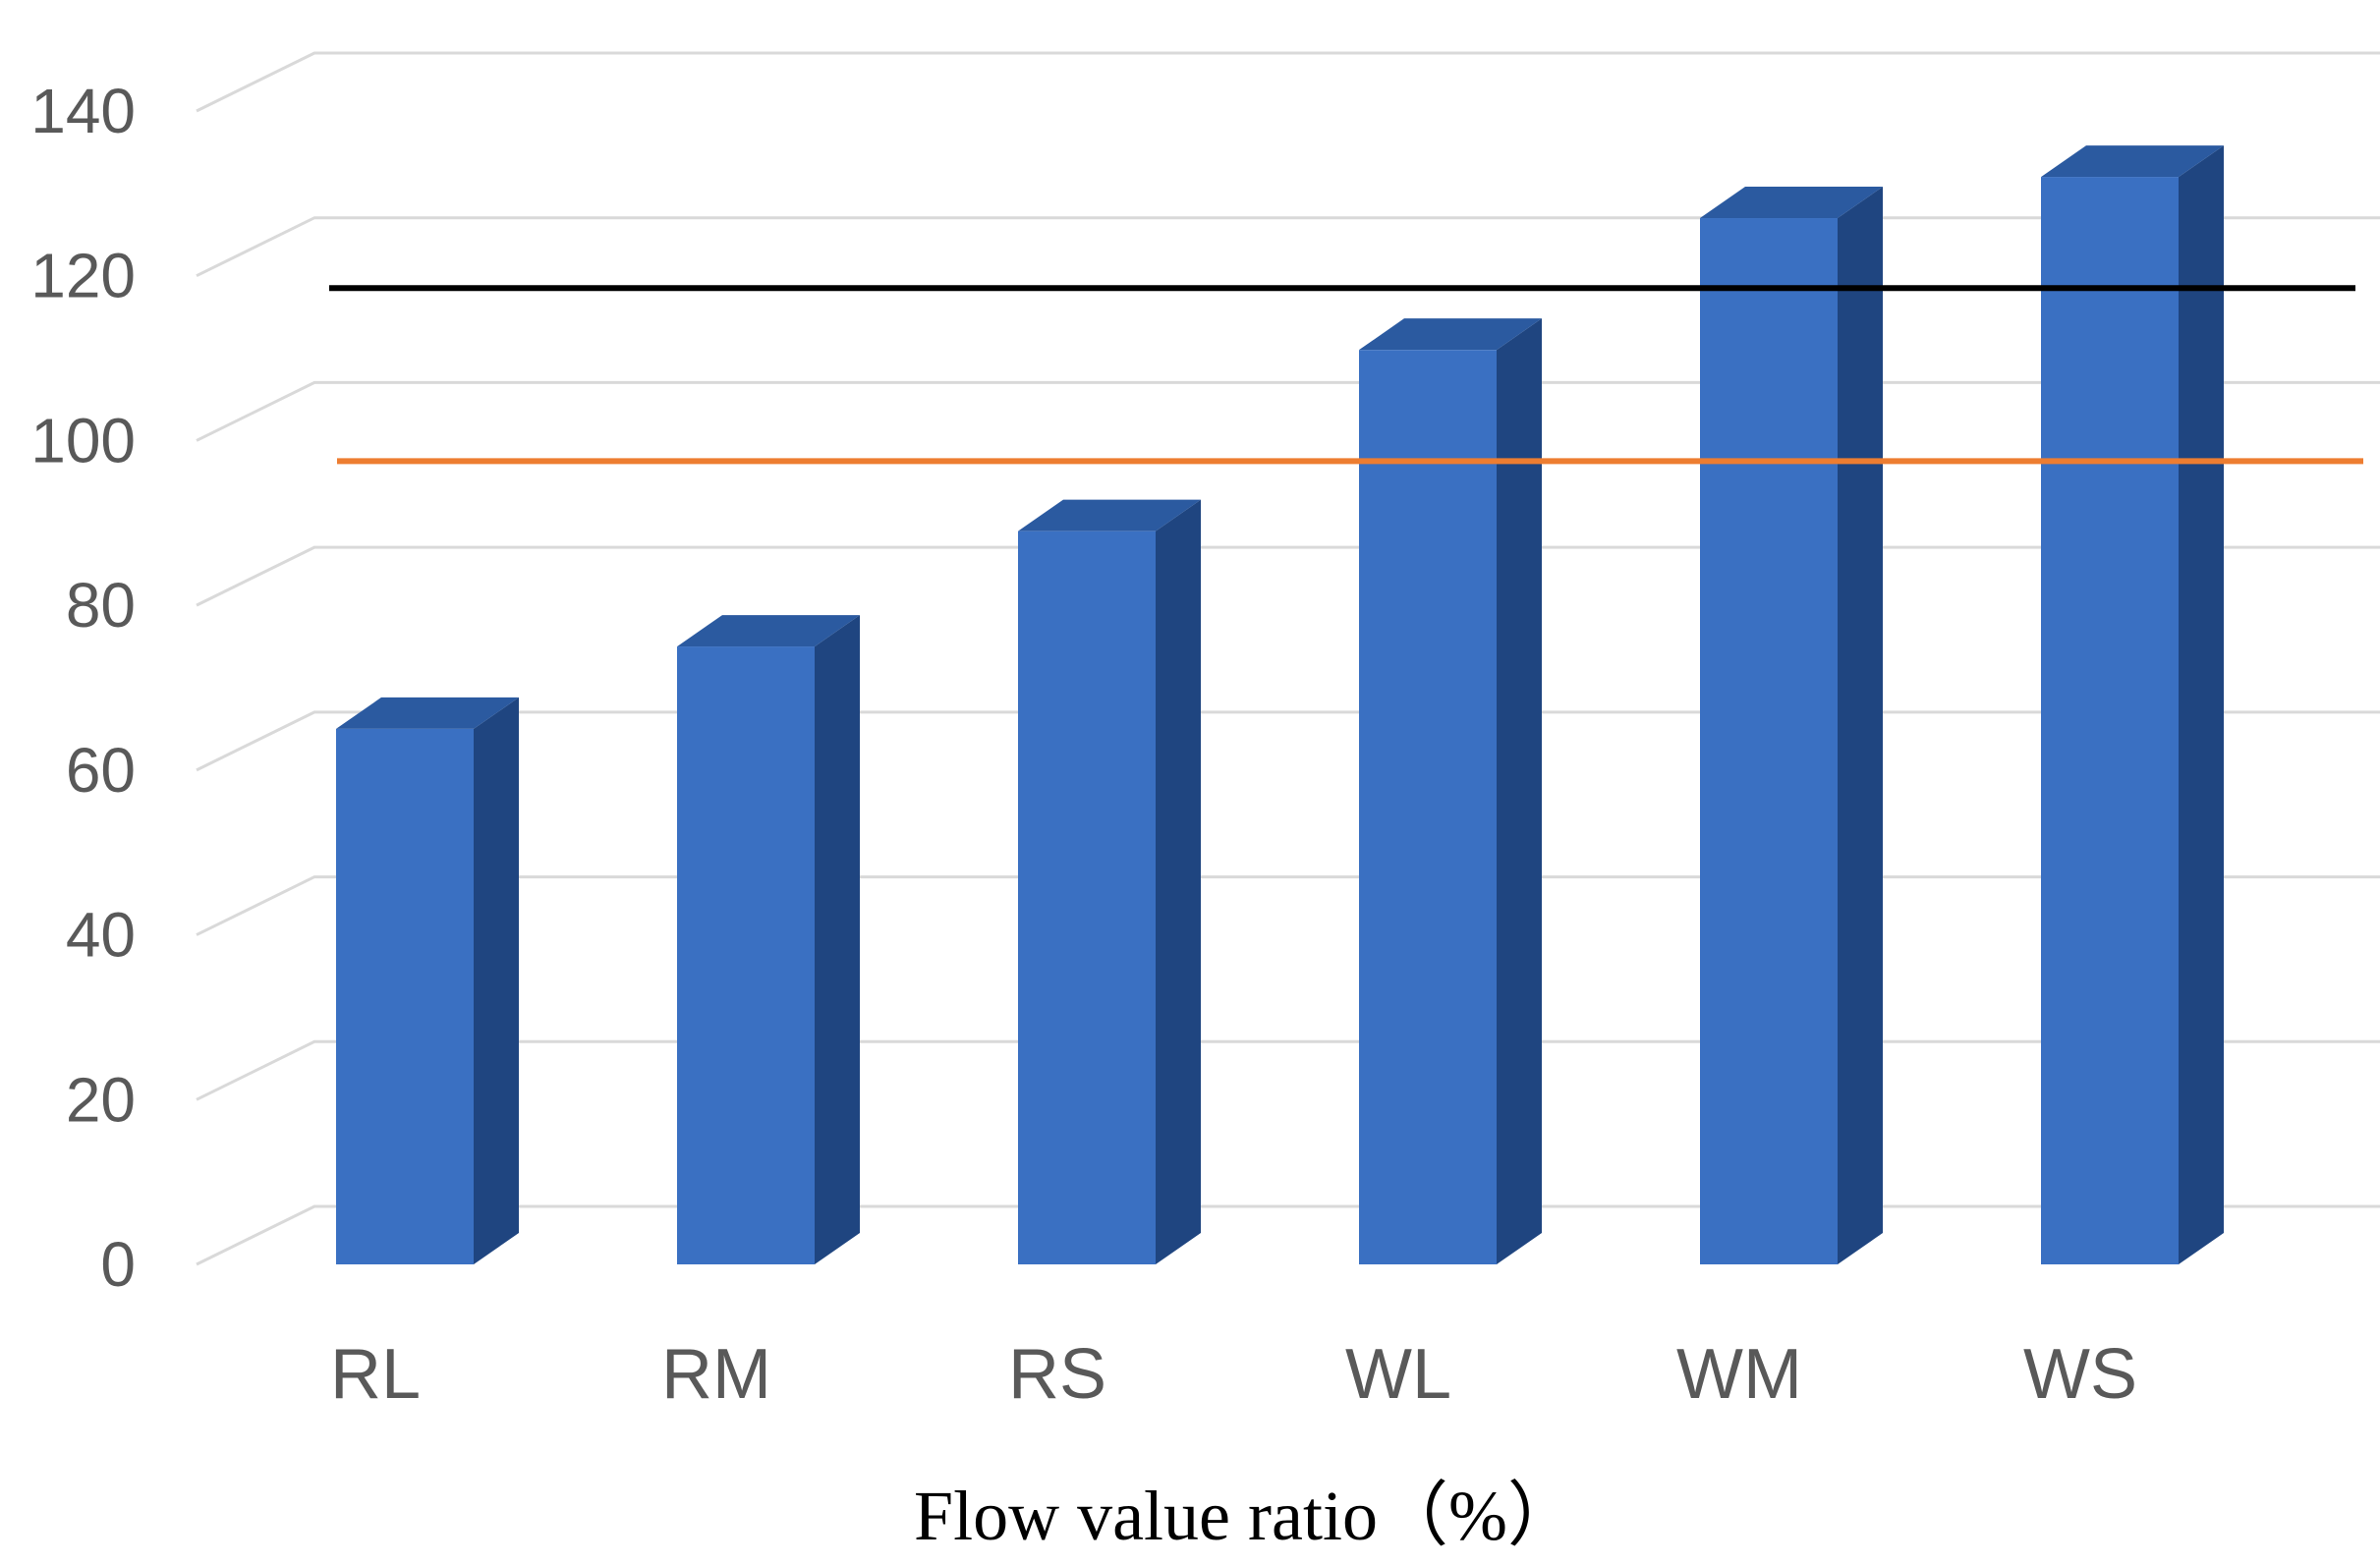 This screenshot has height=1565, width=2380. What do you see at coordinates (83, 440) in the screenshot?
I see `y-tick-label: 100` at bounding box center [83, 440].